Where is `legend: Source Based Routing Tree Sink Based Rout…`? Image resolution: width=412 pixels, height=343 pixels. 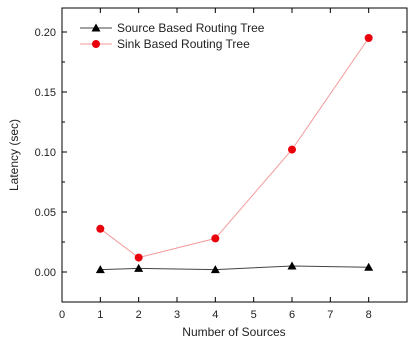
legend: Source Based Routing Tree Sink Based Rout… is located at coordinates (172, 36).